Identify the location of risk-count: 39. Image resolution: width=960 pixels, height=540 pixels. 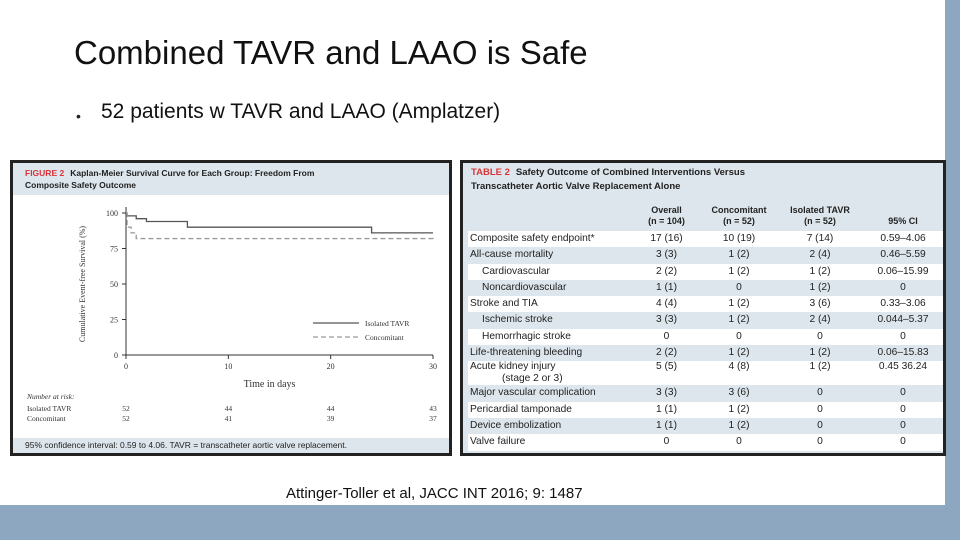
(331, 418).